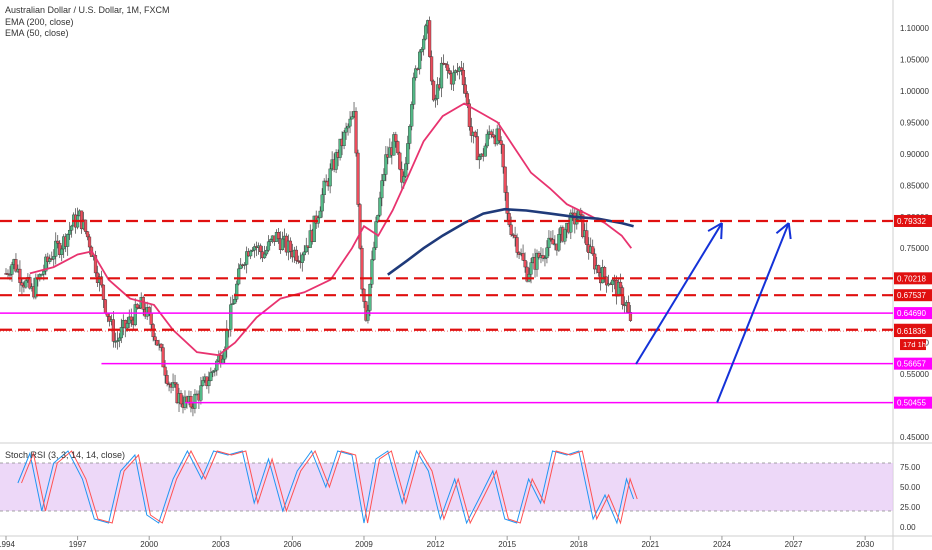 The width and height of the screenshot is (932, 550). I want to click on x-tick-label: 2003, so click(221, 544).